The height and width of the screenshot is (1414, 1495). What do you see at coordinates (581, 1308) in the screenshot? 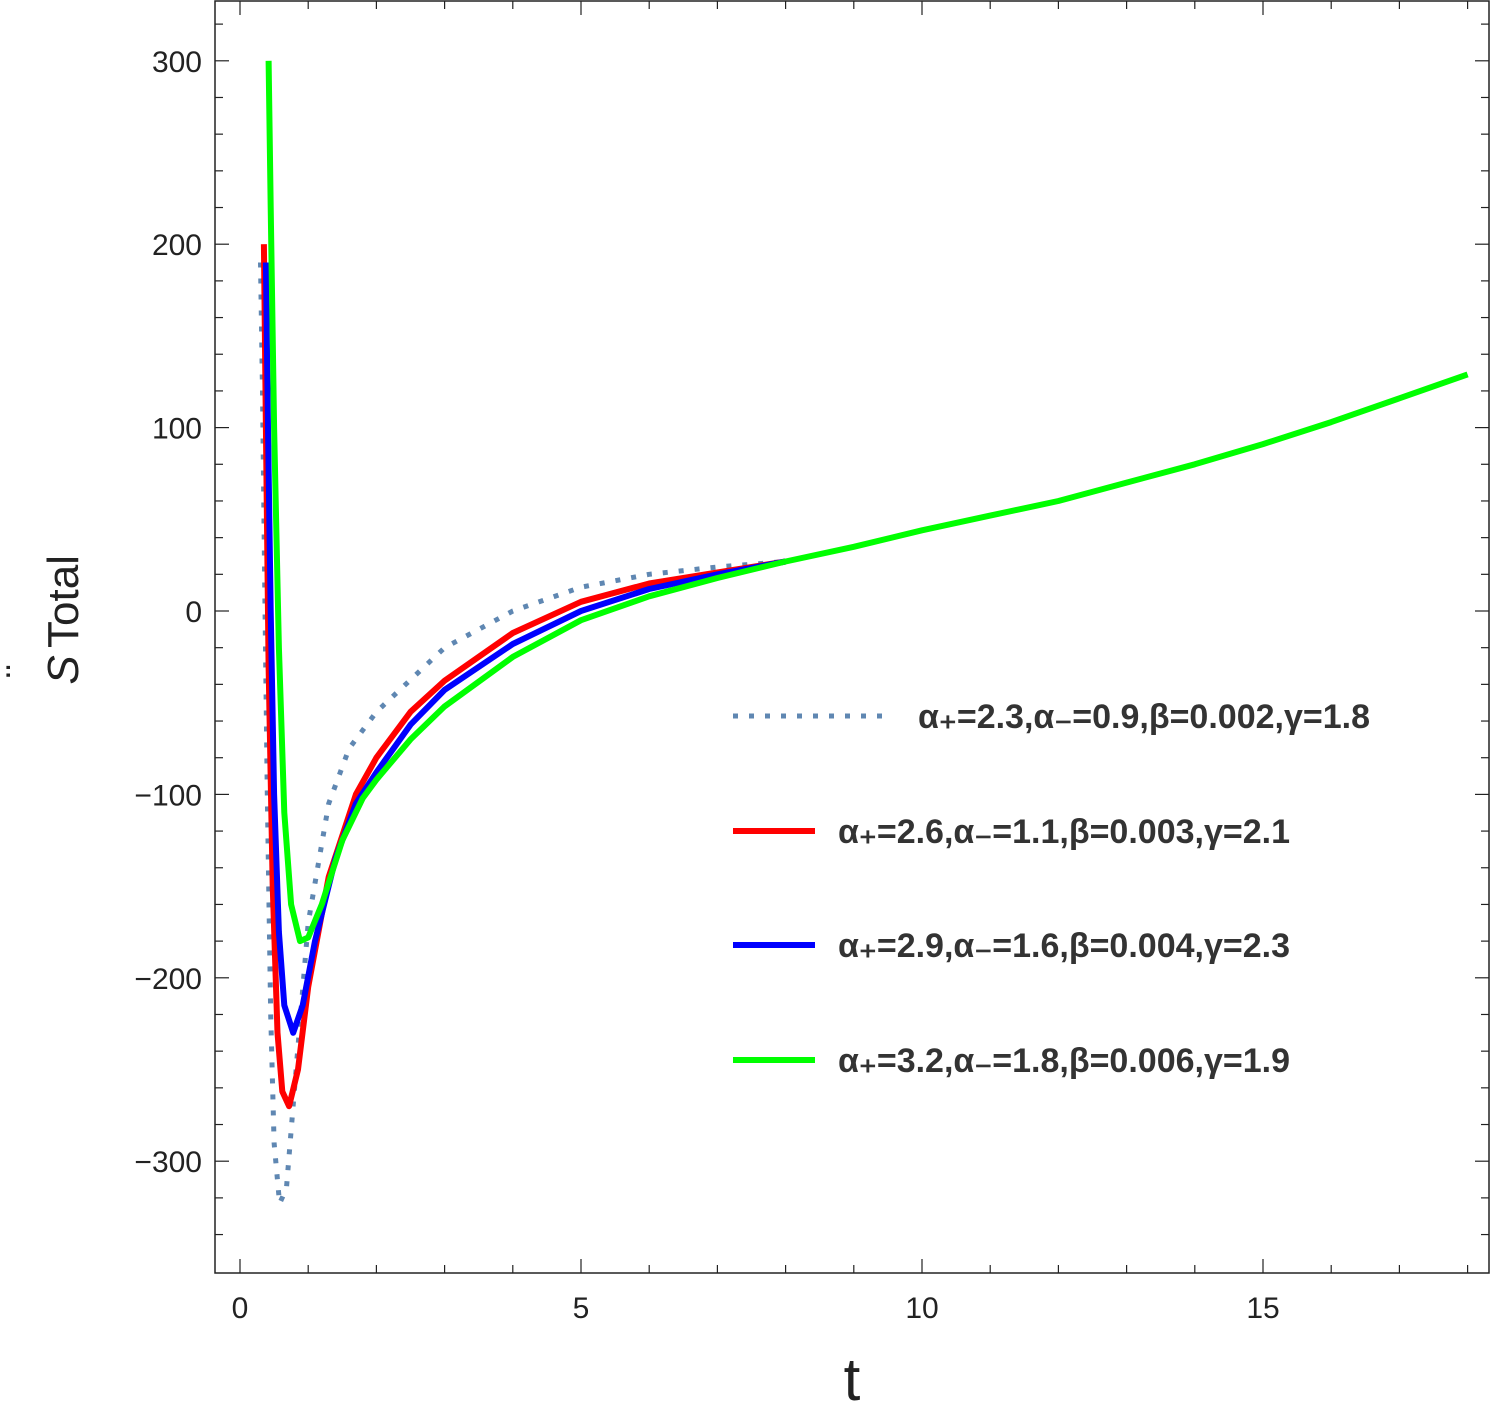
I see `x-tick-label: 5` at bounding box center [581, 1308].